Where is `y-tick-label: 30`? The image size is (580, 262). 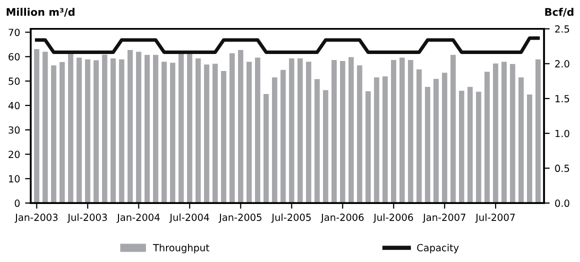 y-tick-label: 30 is located at coordinates (14, 130).